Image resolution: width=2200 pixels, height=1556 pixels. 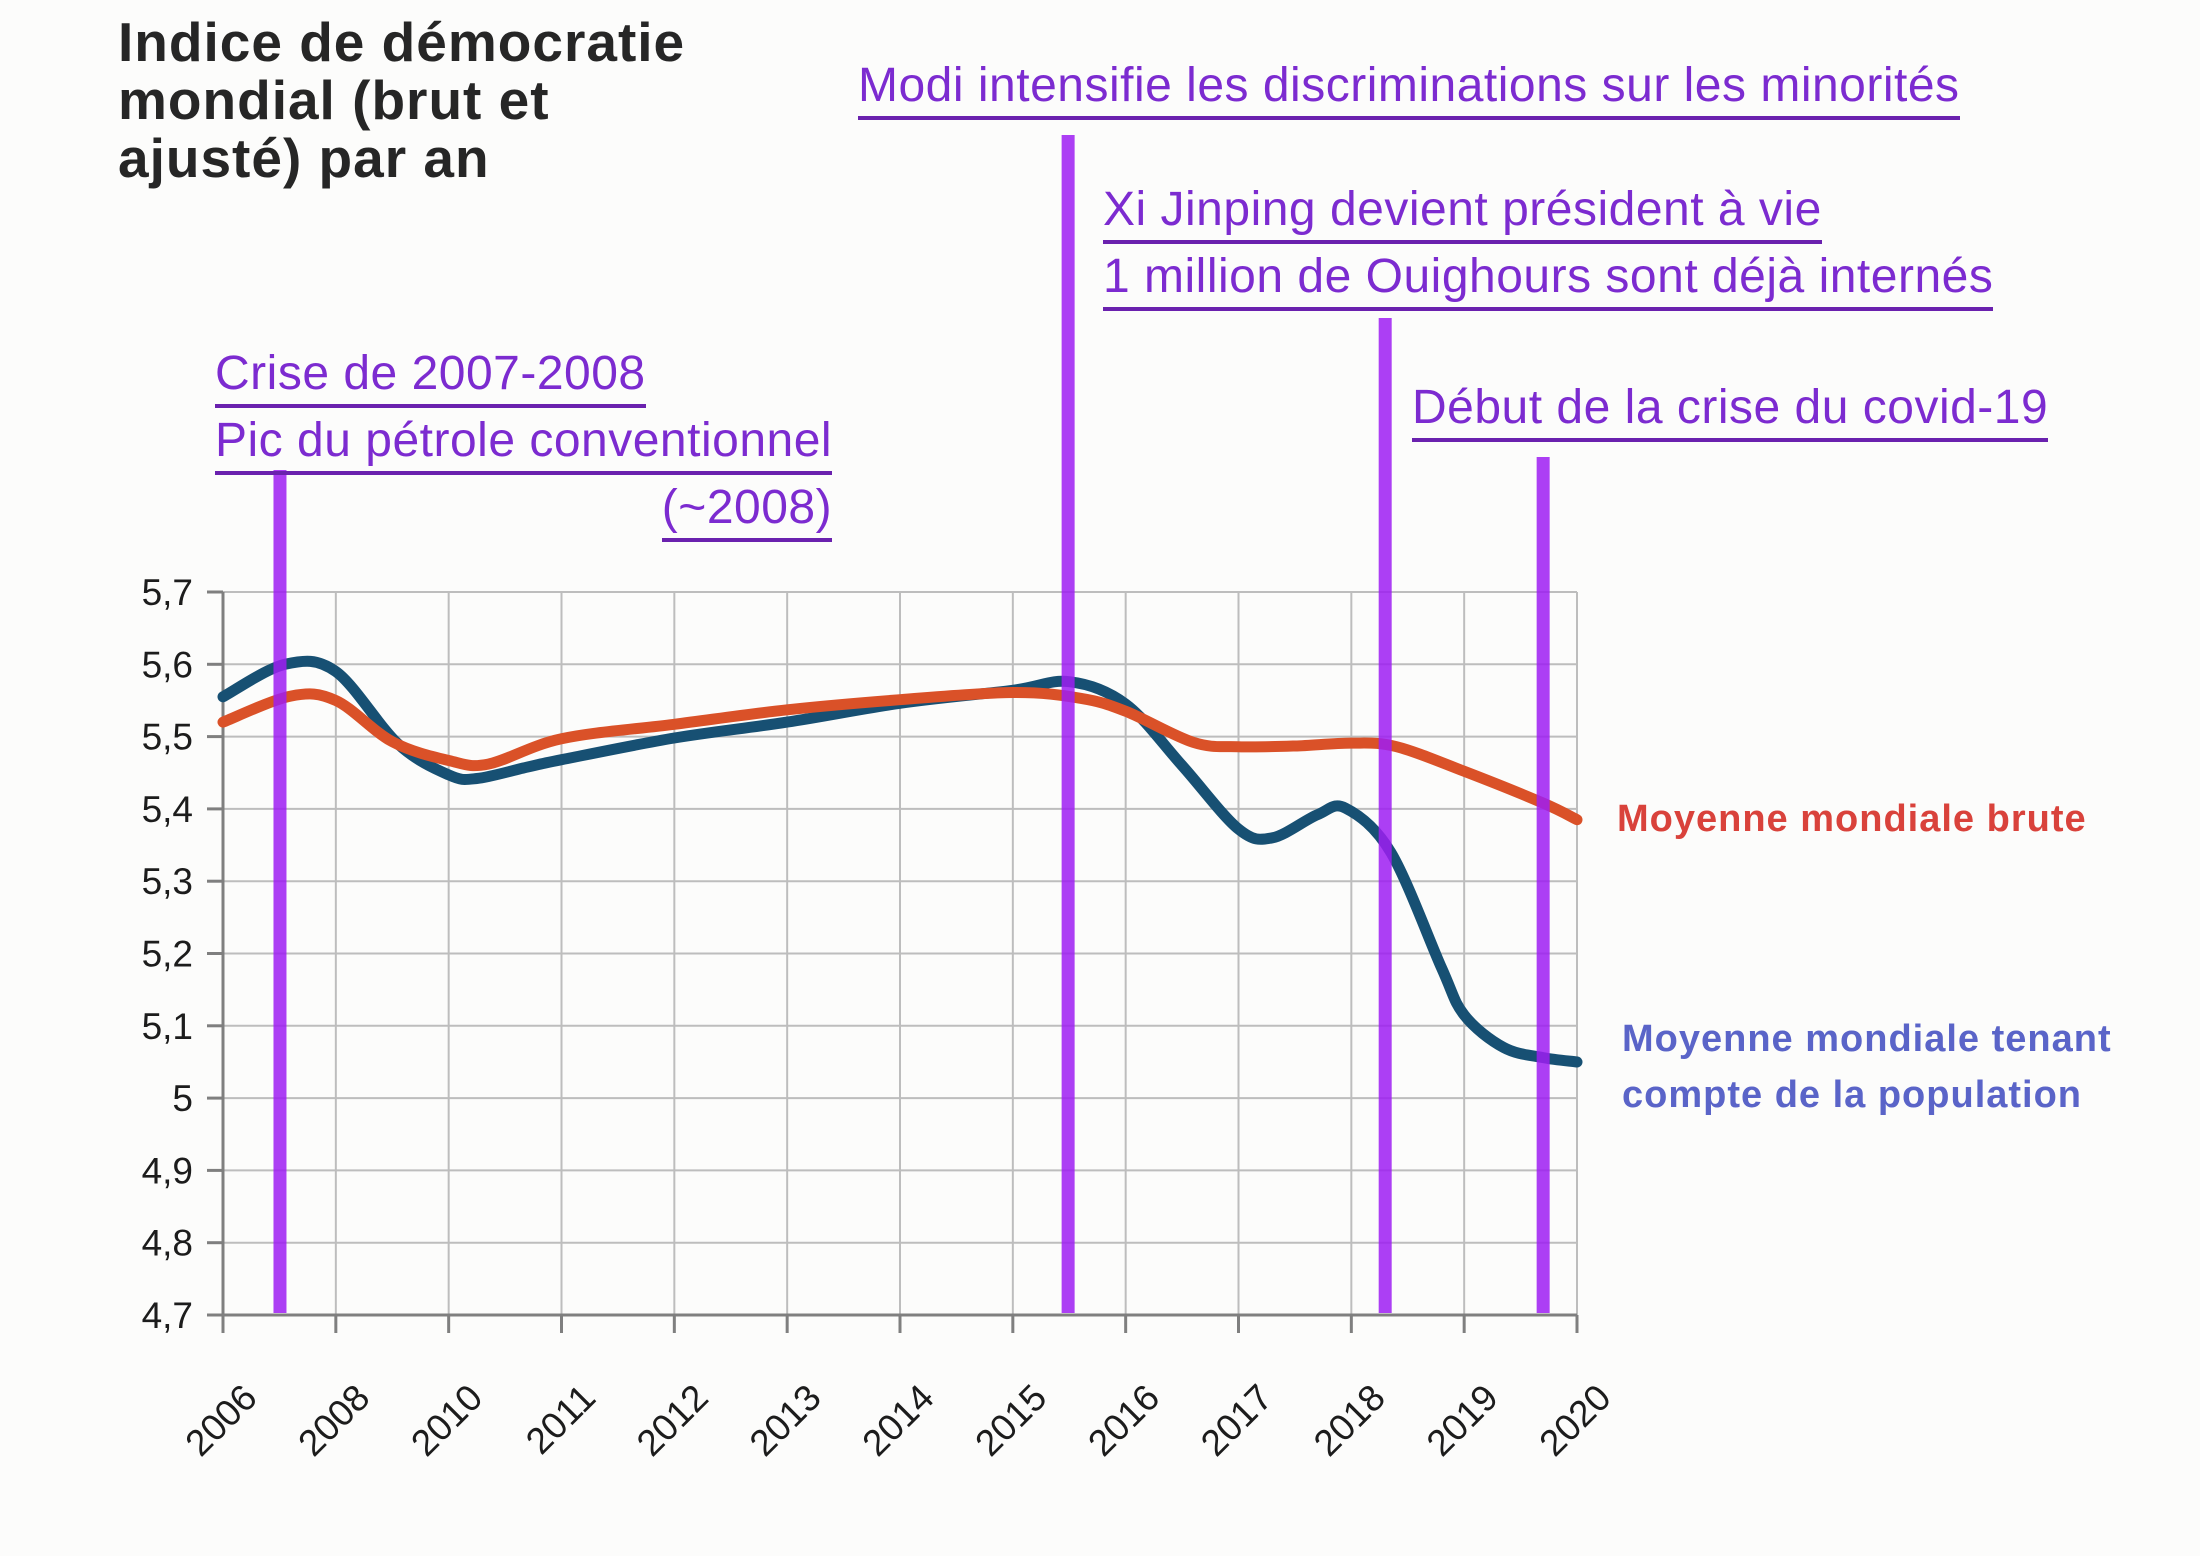 I want to click on x-axis-label: 2019, so click(x=1462, y=1420).